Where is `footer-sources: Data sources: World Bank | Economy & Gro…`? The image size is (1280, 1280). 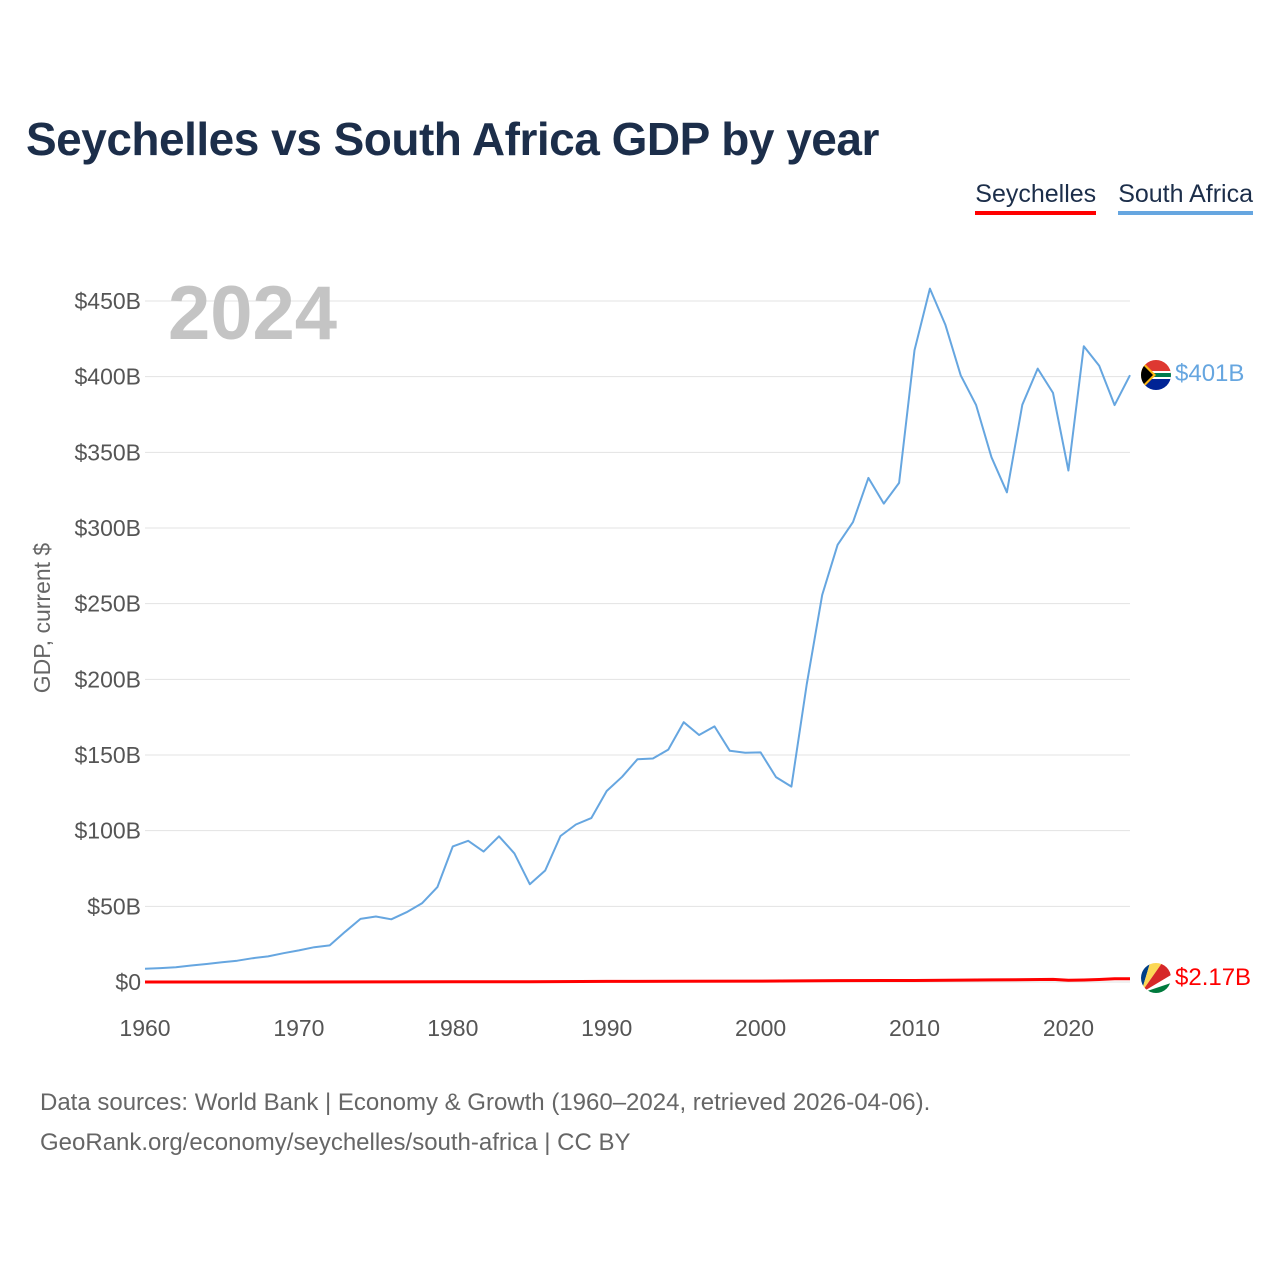 footer-sources: Data sources: World Bank | Economy & Gro… is located at coordinates (485, 1102).